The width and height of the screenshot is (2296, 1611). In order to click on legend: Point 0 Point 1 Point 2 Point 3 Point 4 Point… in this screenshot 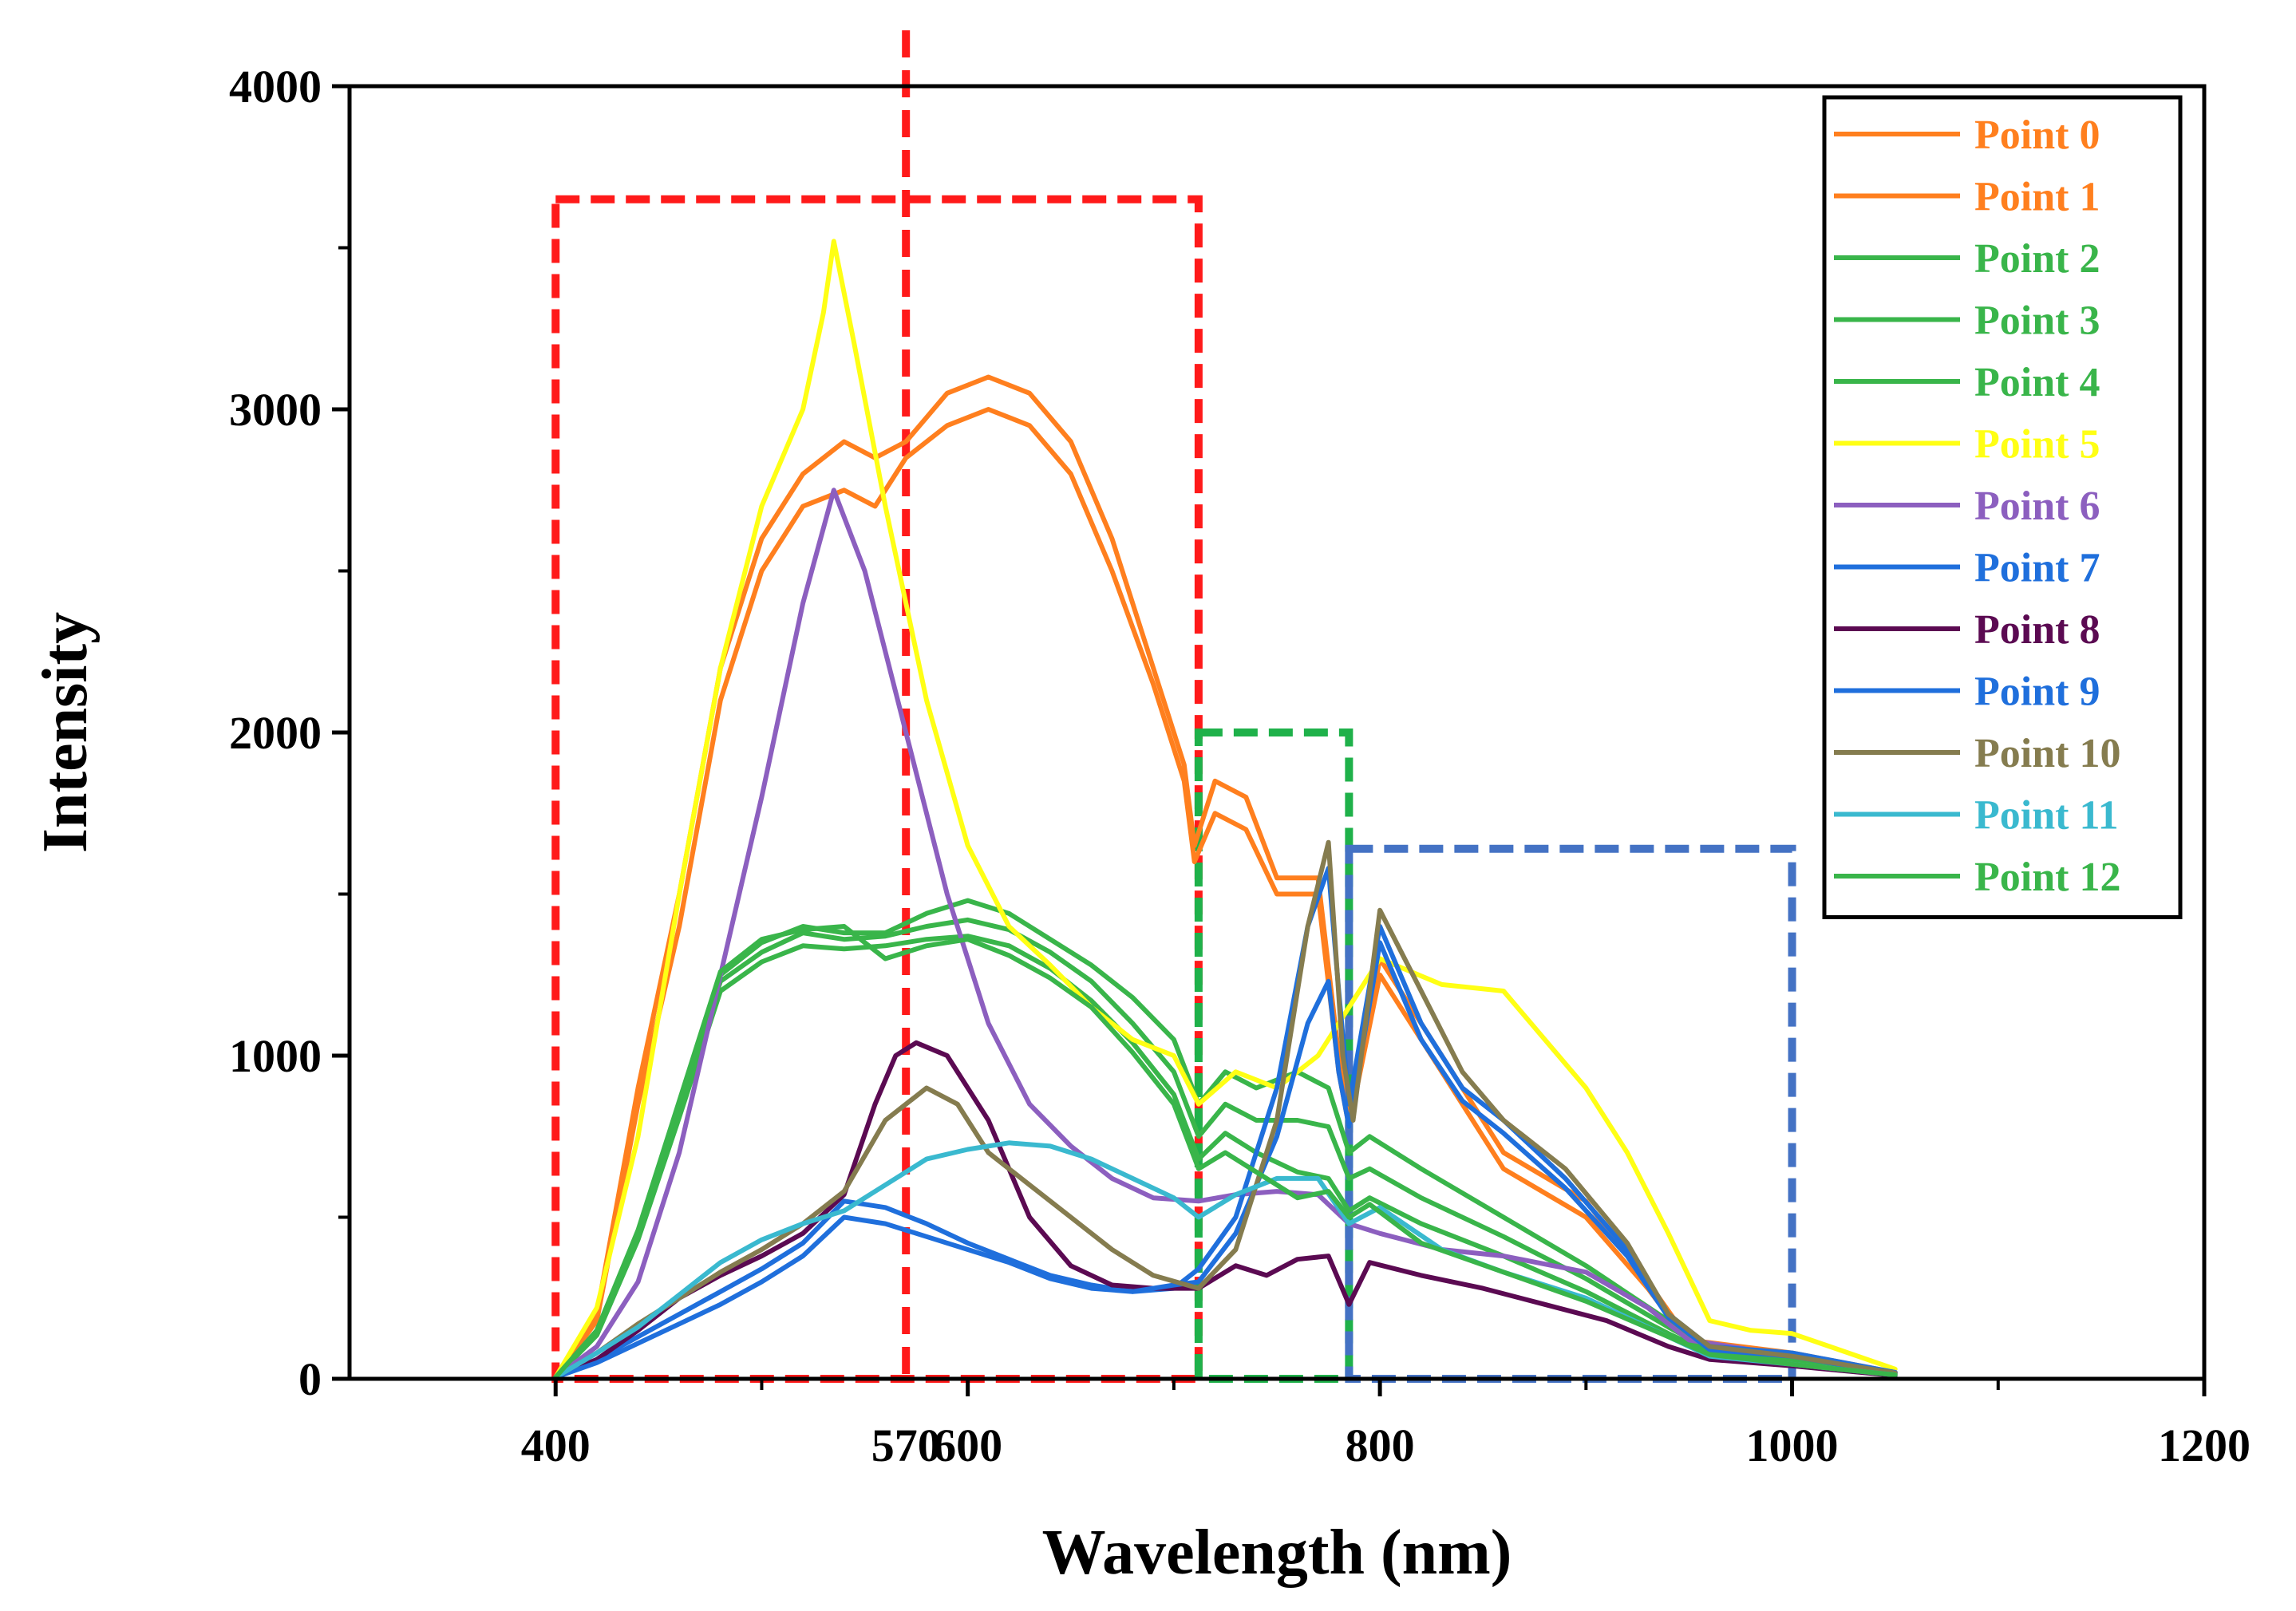, I will do `click(2002, 507)`.